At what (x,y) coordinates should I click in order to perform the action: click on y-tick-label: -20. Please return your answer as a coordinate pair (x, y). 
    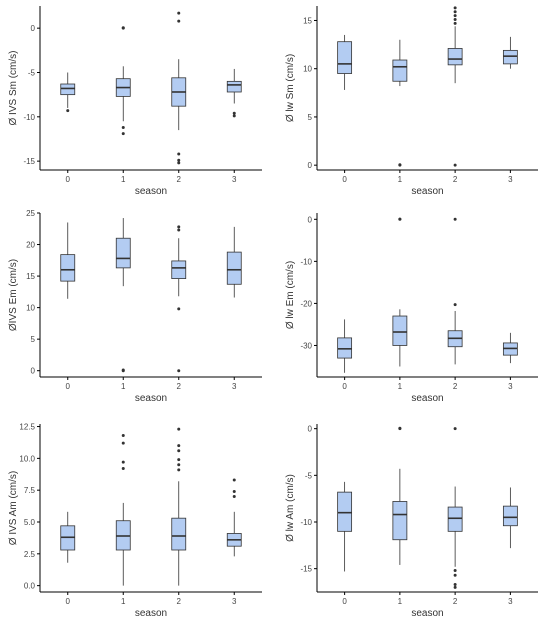
    Looking at the image, I should click on (306, 303).